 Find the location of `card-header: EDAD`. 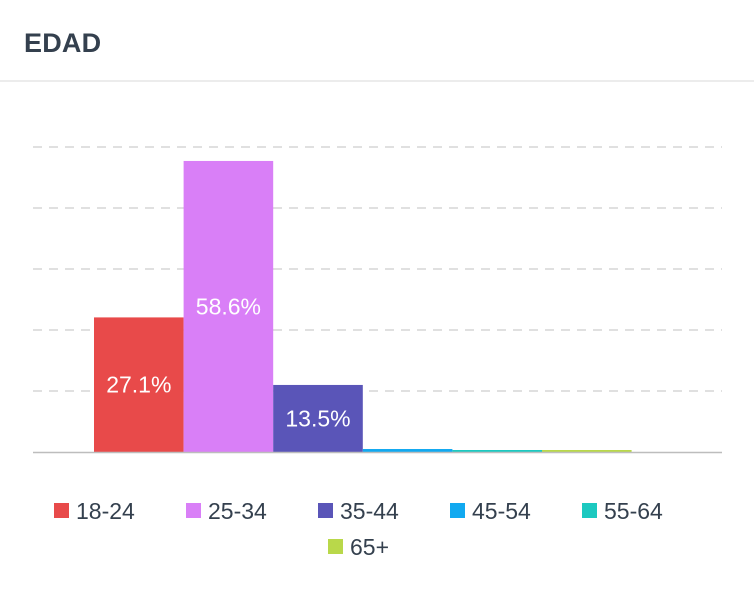

card-header: EDAD is located at coordinates (377, 41).